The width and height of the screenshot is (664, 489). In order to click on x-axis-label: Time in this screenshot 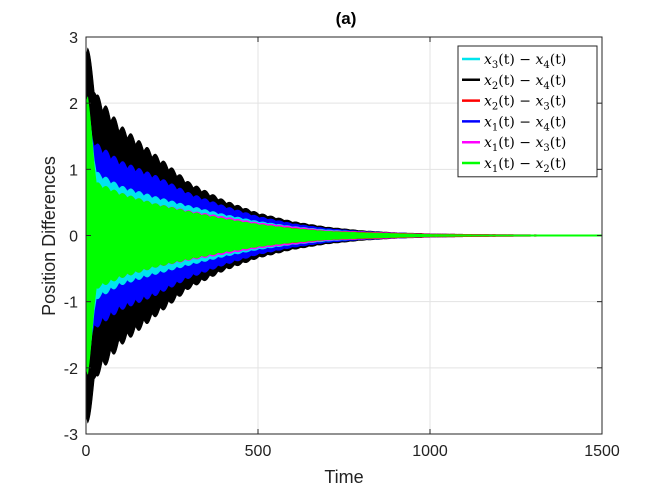, I will do `click(343, 477)`.